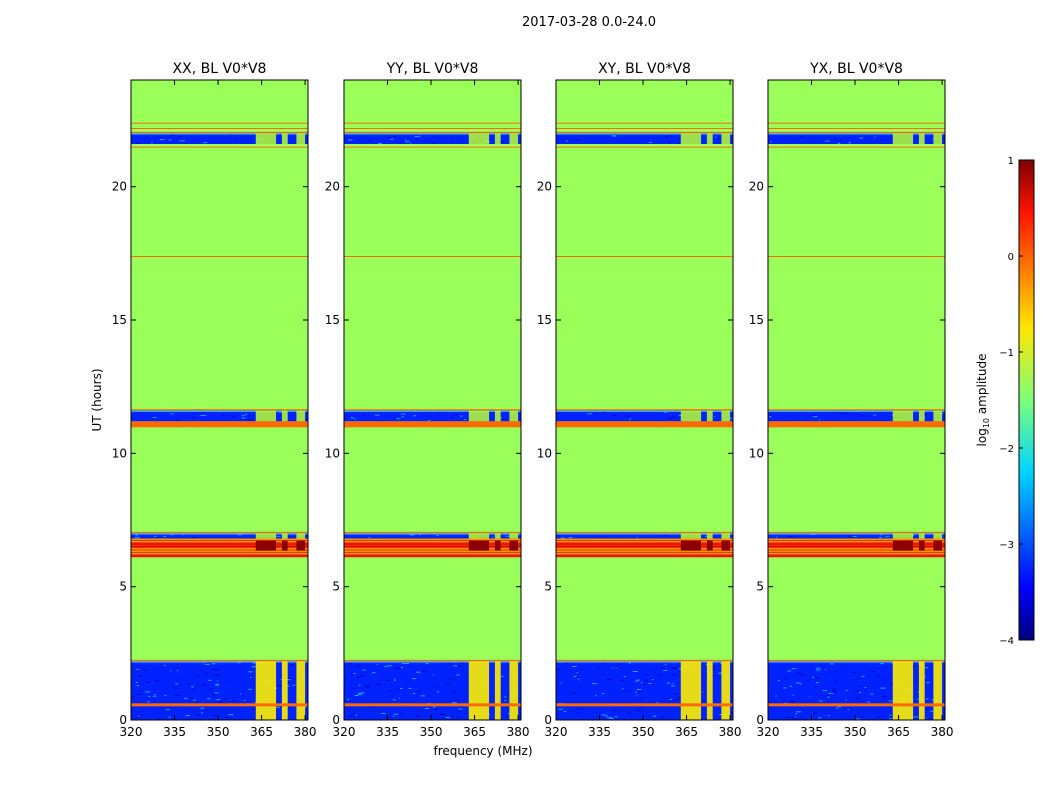 The width and height of the screenshot is (1050, 800). Describe the element at coordinates (556, 732) in the screenshot. I see `x-tick-label: 320` at that location.